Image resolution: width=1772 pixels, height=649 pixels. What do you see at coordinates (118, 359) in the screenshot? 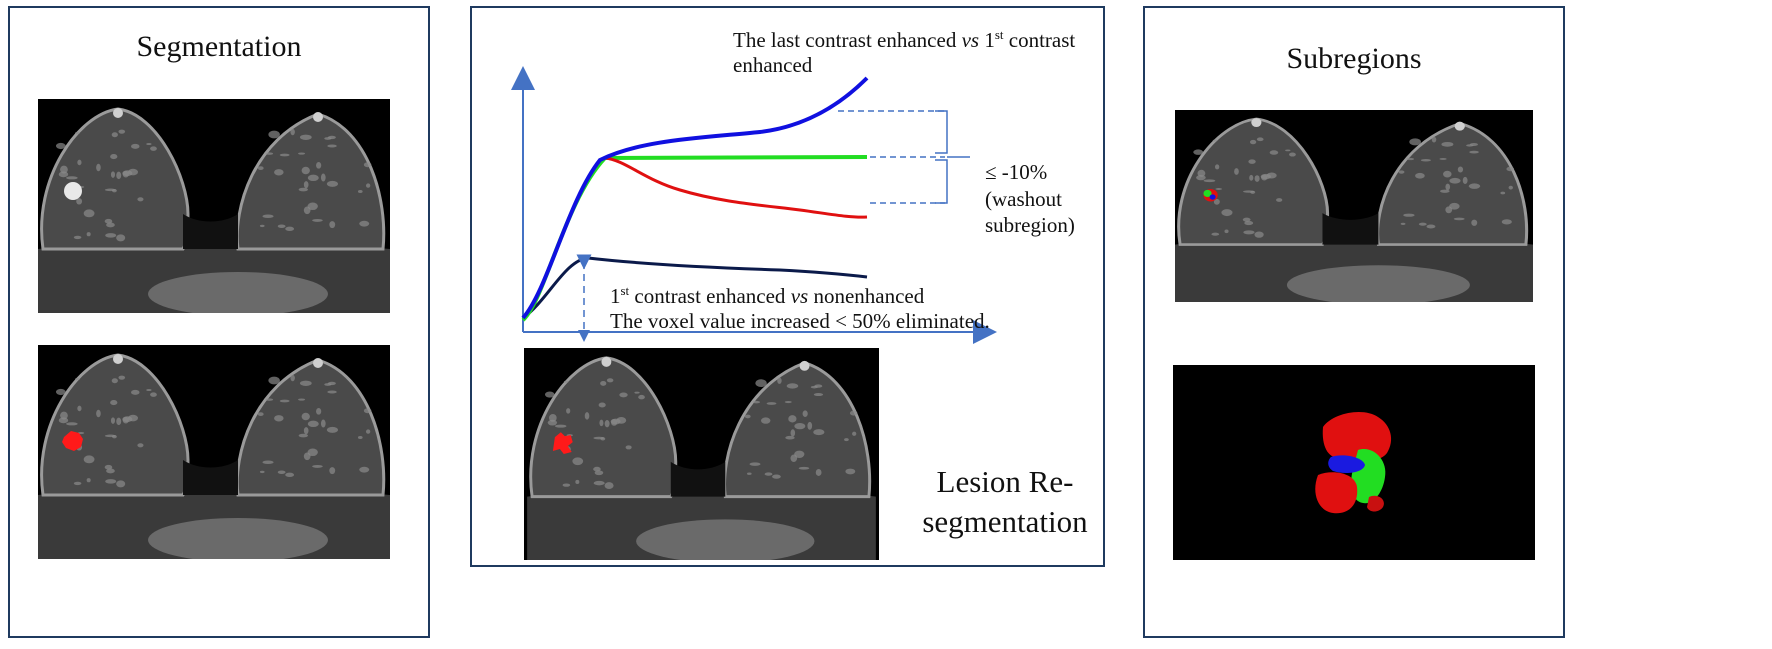
I see `mri-nipple-left` at bounding box center [118, 359].